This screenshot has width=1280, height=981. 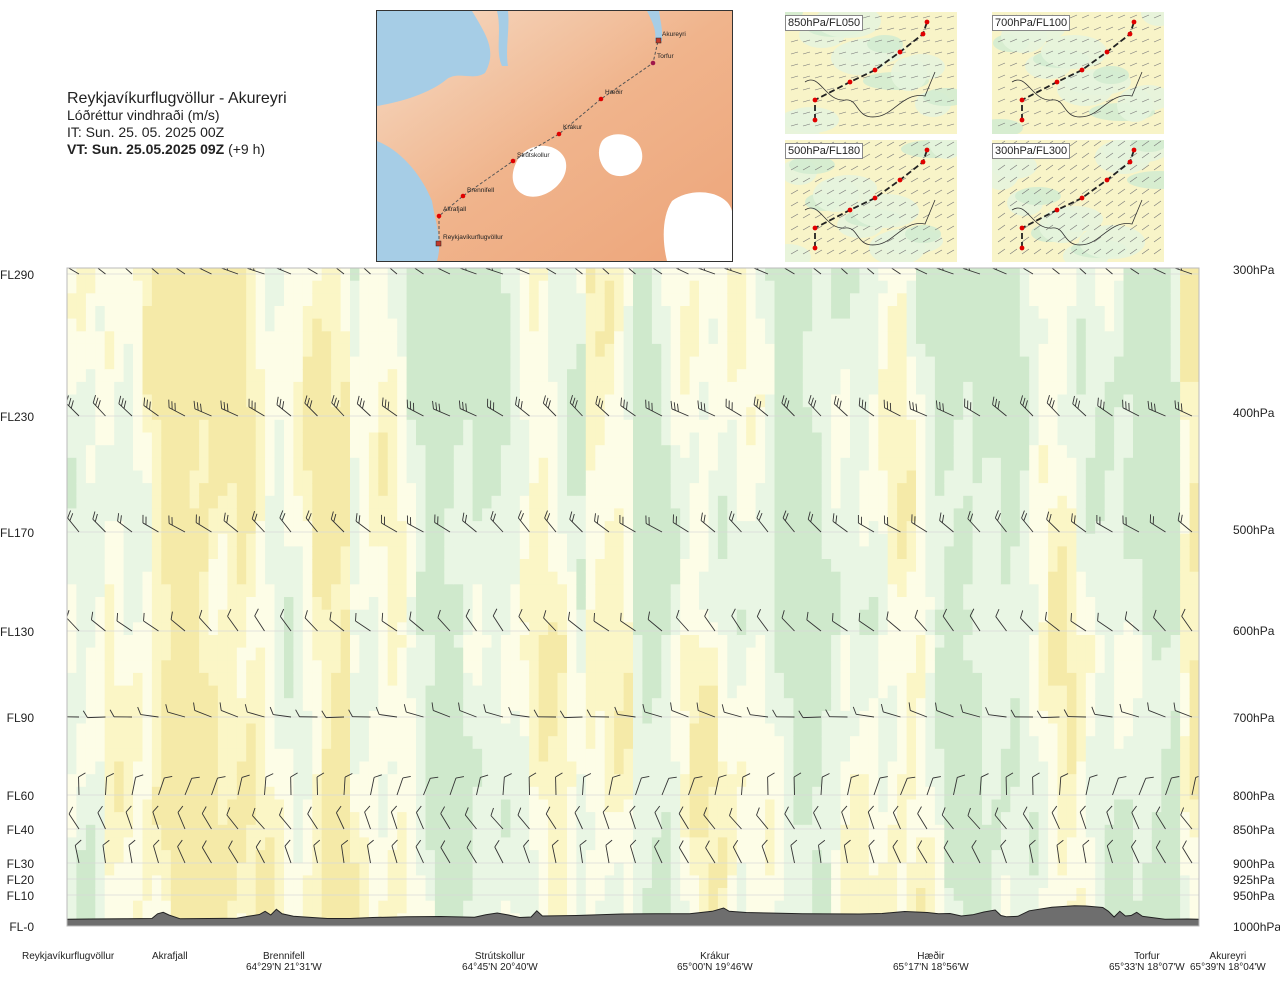 What do you see at coordinates (674, 34) in the screenshot?
I see `map-label-akureyri: Akureyri` at bounding box center [674, 34].